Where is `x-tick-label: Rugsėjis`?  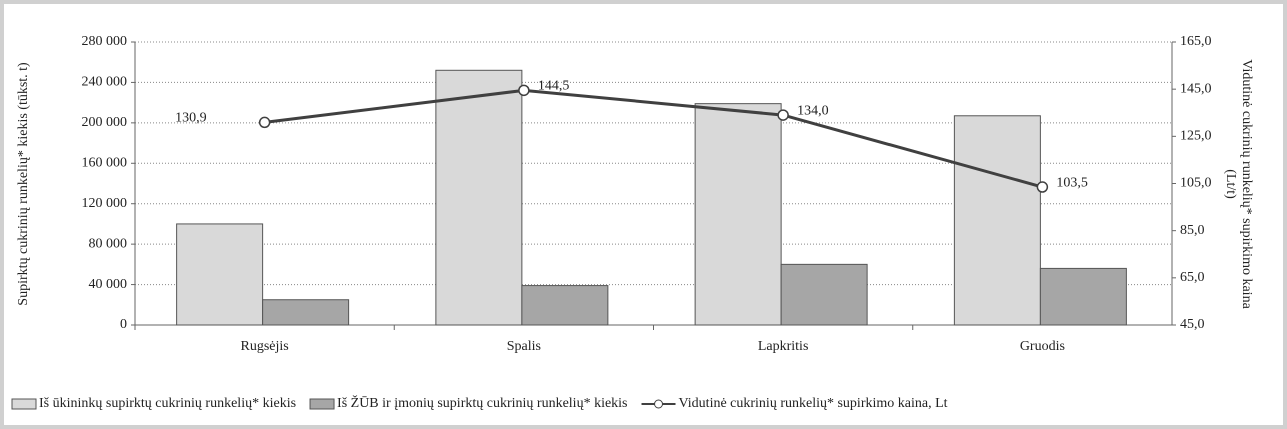
x-tick-label: Rugsėjis is located at coordinates (265, 346).